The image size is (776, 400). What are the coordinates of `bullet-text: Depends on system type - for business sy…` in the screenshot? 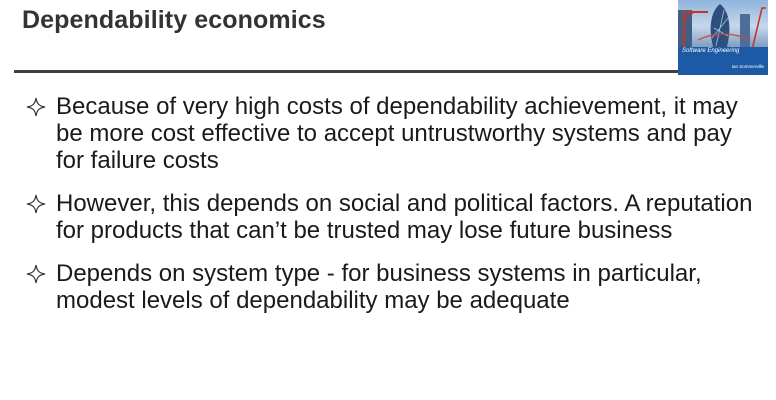 It's located at (379, 287).